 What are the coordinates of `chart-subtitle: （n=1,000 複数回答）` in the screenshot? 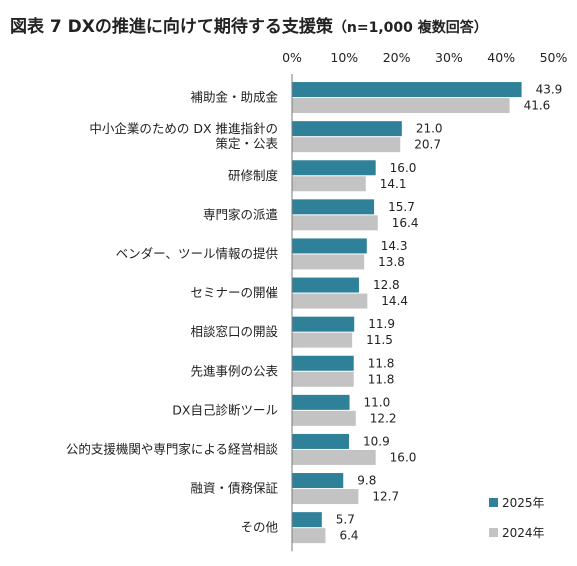 It's located at (410, 28).